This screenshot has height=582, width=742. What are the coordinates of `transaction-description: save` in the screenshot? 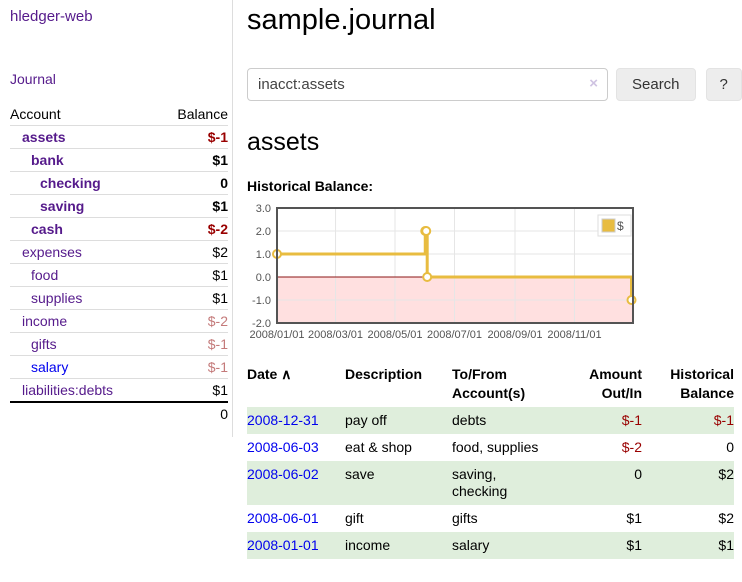 It's located at (360, 474).